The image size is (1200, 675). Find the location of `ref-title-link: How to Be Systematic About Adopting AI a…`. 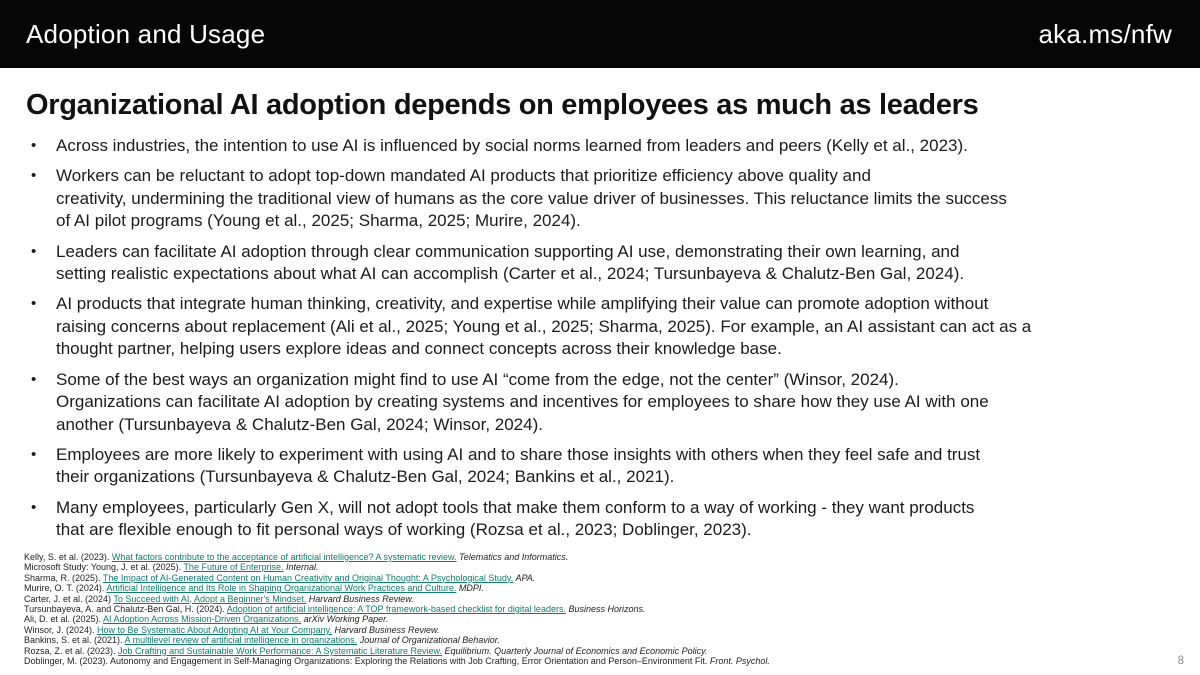

ref-title-link: How to Be Systematic About Adopting AI a… is located at coordinates (215, 629).